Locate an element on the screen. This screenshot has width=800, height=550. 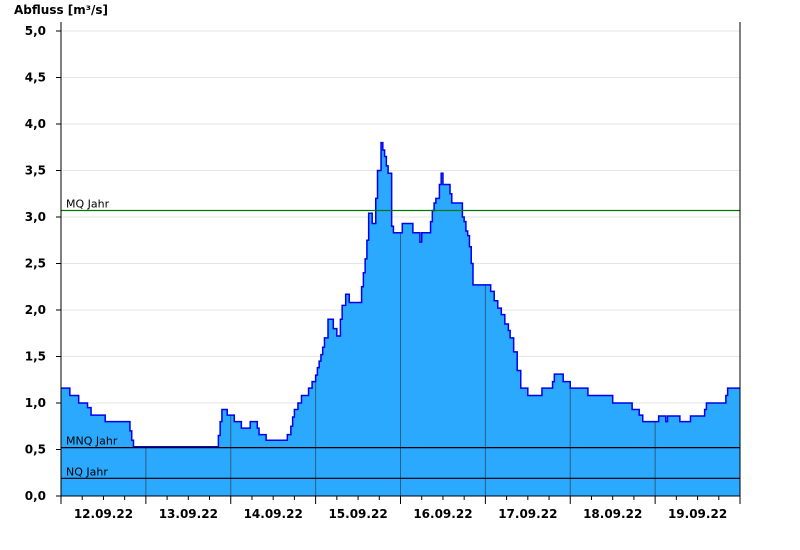
x-tick-label: 12.09.22 is located at coordinates (103, 514).